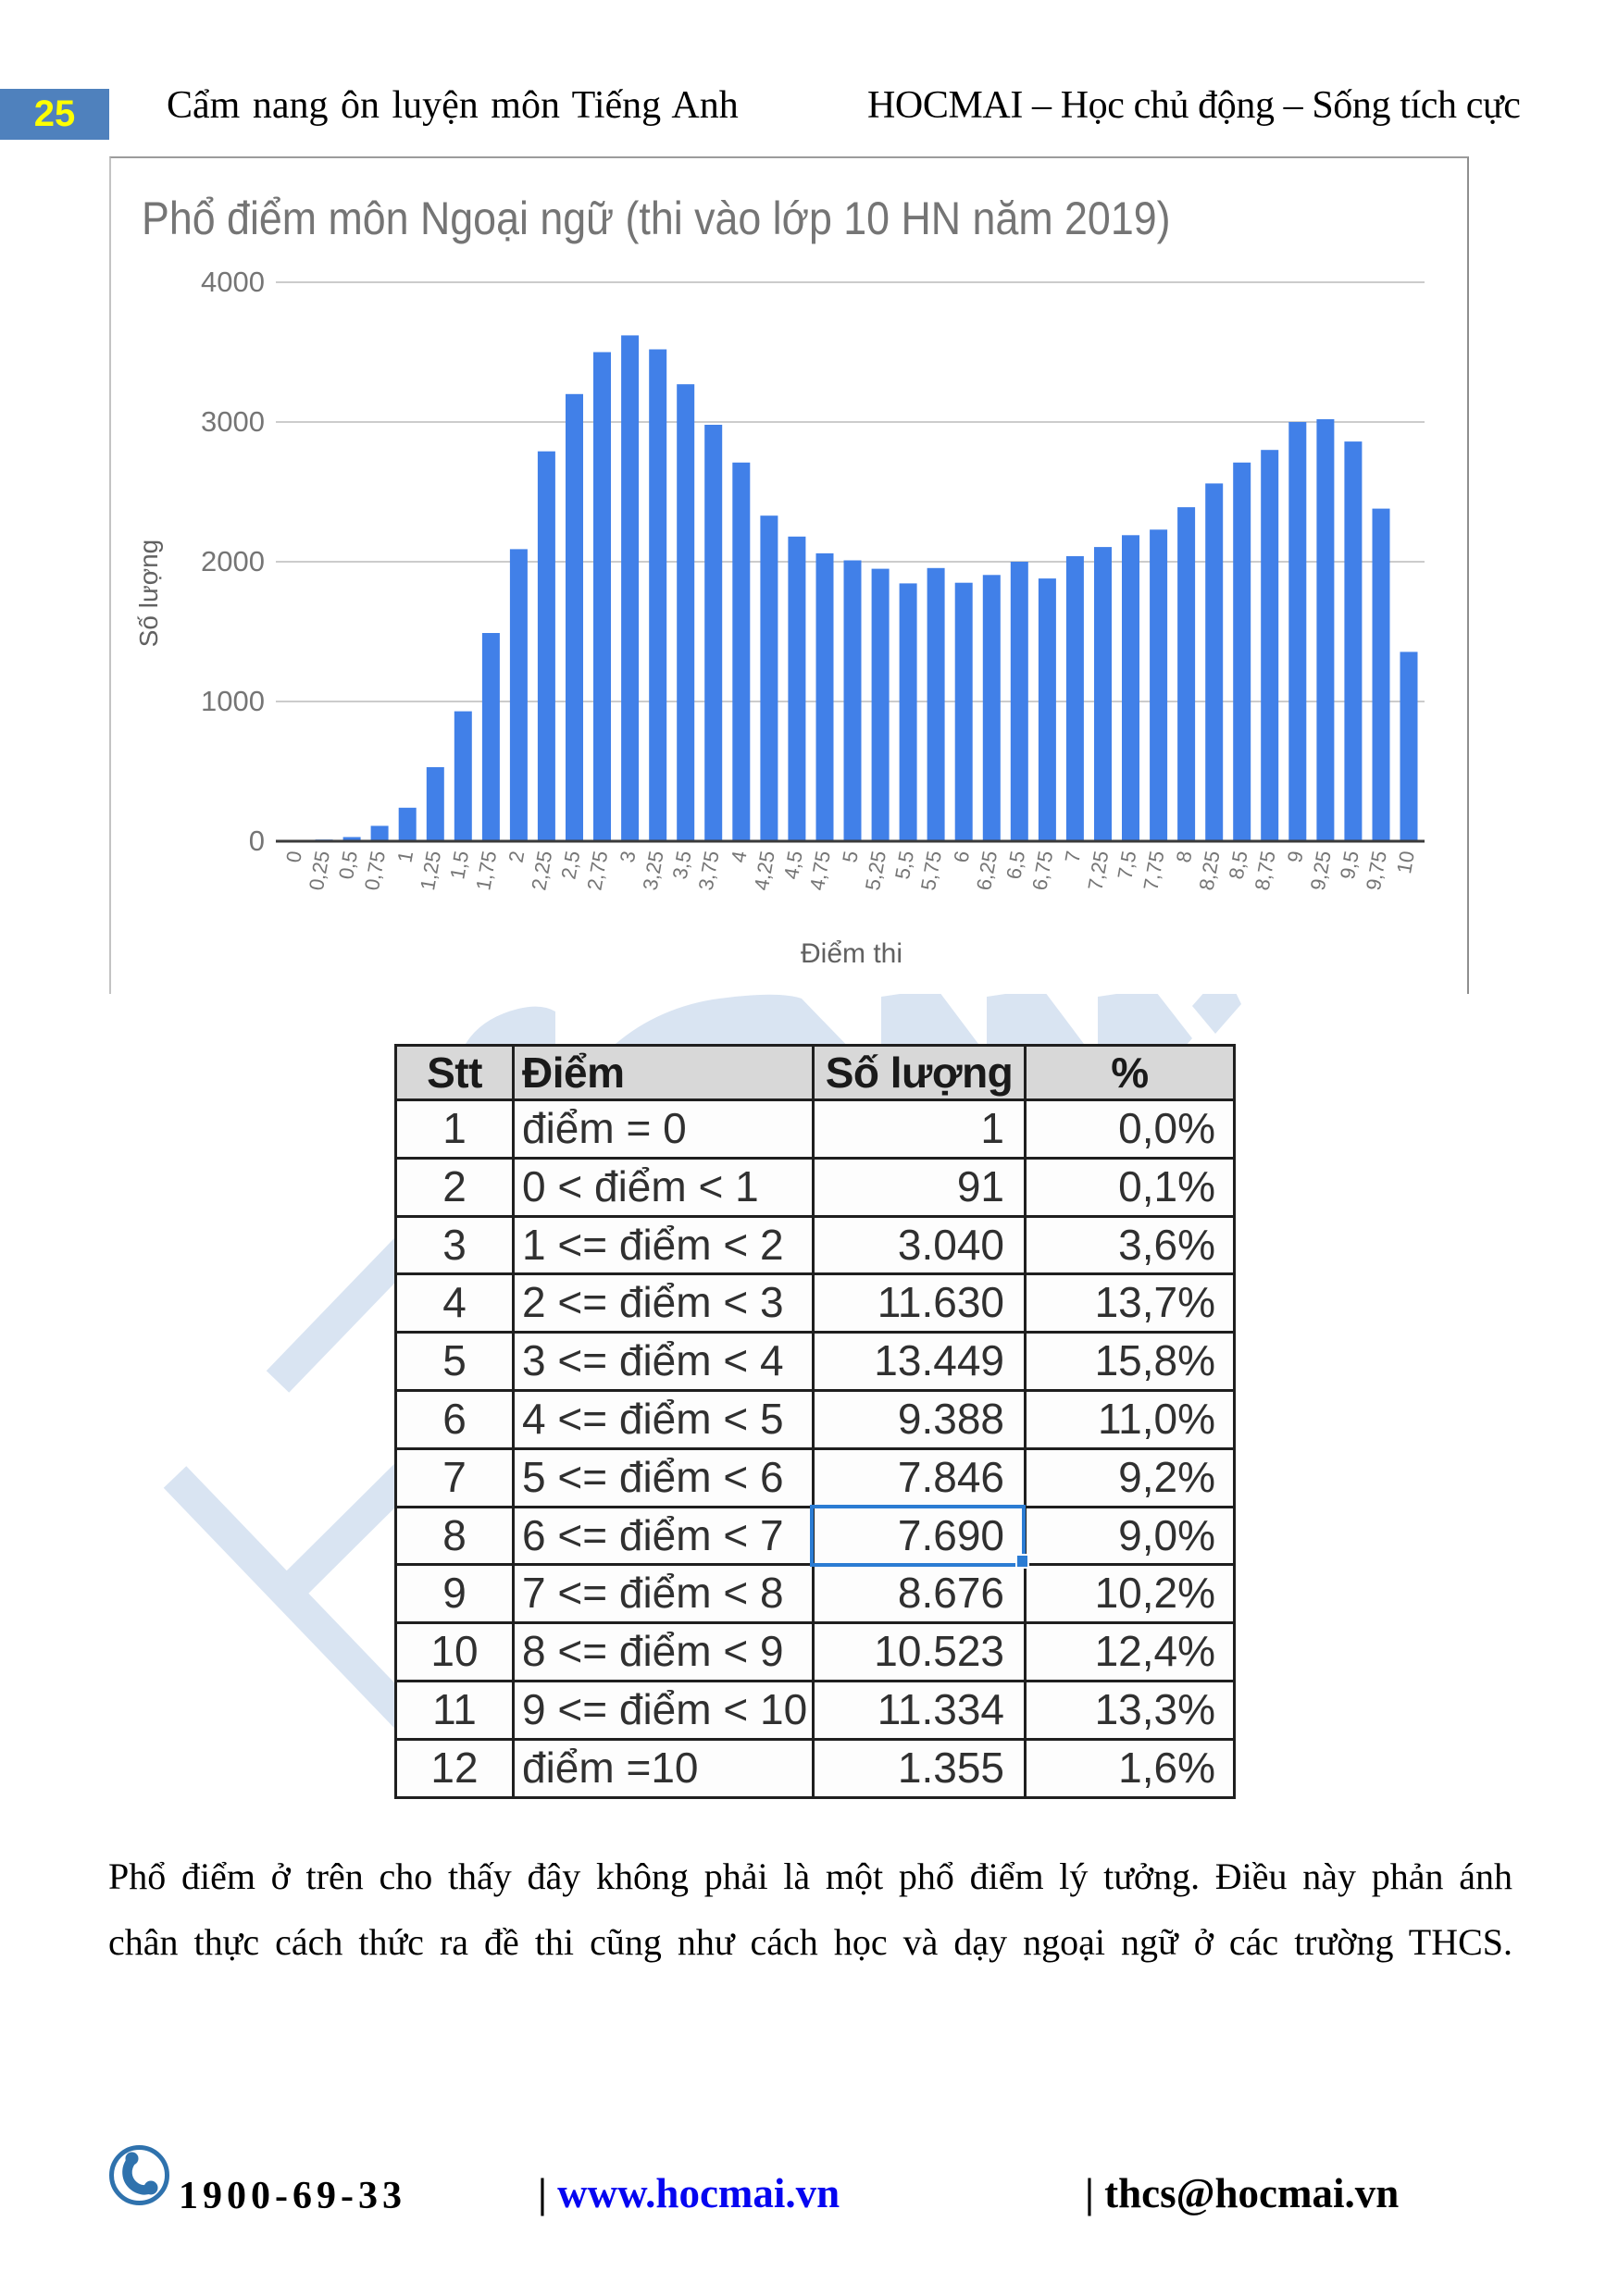 The height and width of the screenshot is (2296, 1618). What do you see at coordinates (233, 422) in the screenshot?
I see `svg-text: 3000` at bounding box center [233, 422].